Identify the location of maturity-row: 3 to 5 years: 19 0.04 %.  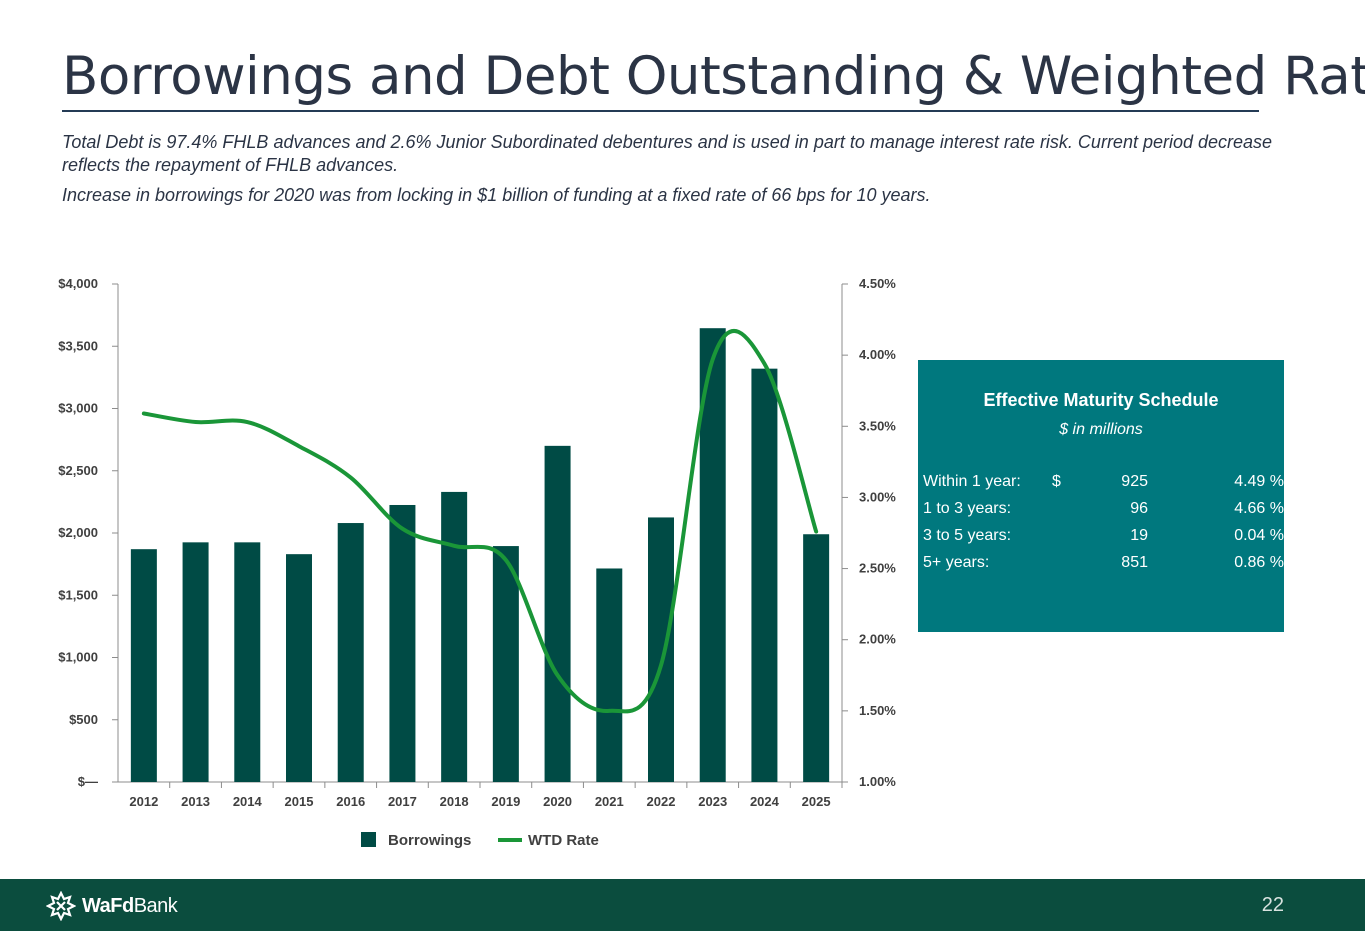
(1101, 539).